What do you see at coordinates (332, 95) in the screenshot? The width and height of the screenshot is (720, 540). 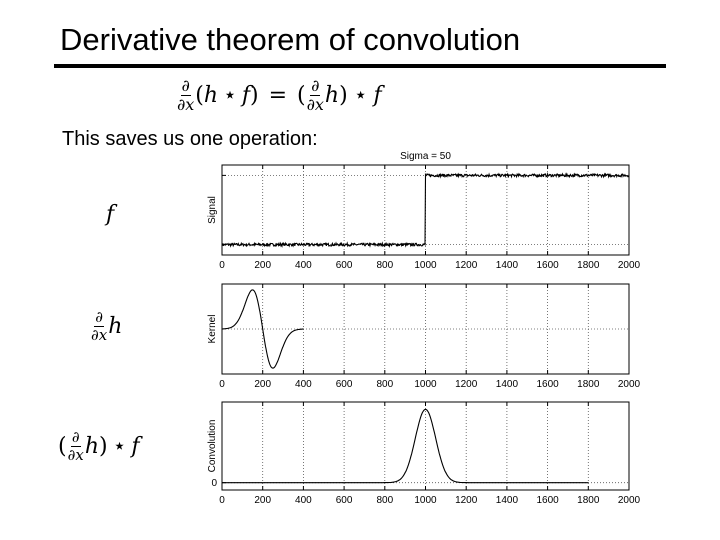 I see `eq-rhs-h: h` at bounding box center [332, 95].